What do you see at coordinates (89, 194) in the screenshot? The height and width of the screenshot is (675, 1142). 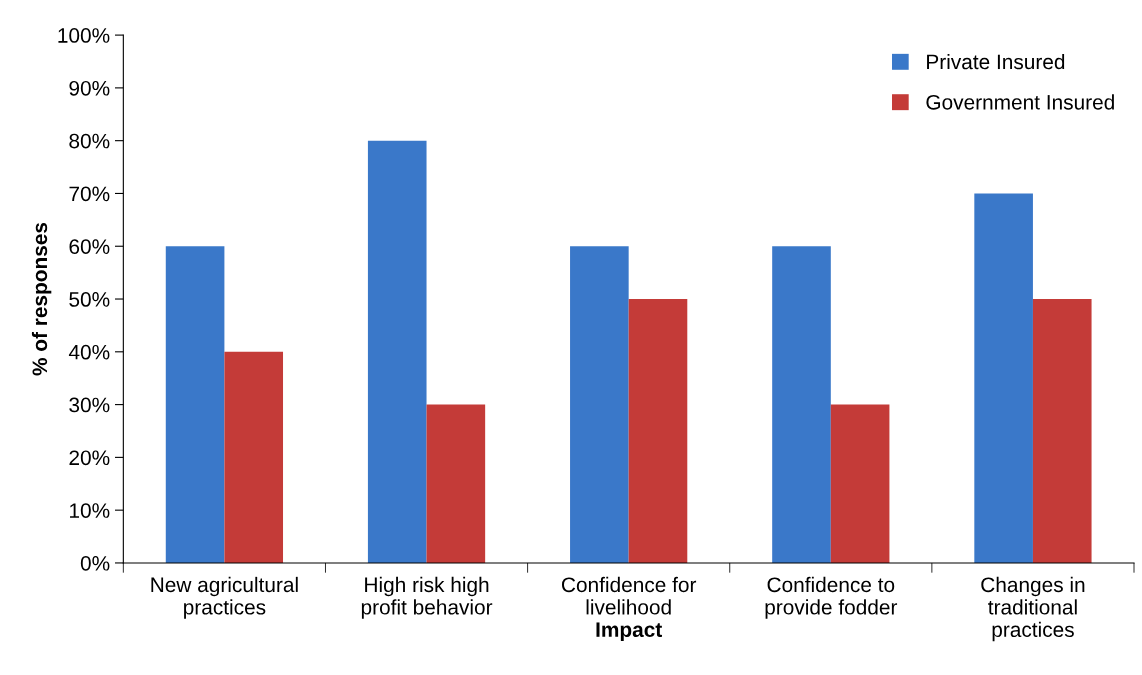 I see `y-tick-label: 70%` at bounding box center [89, 194].